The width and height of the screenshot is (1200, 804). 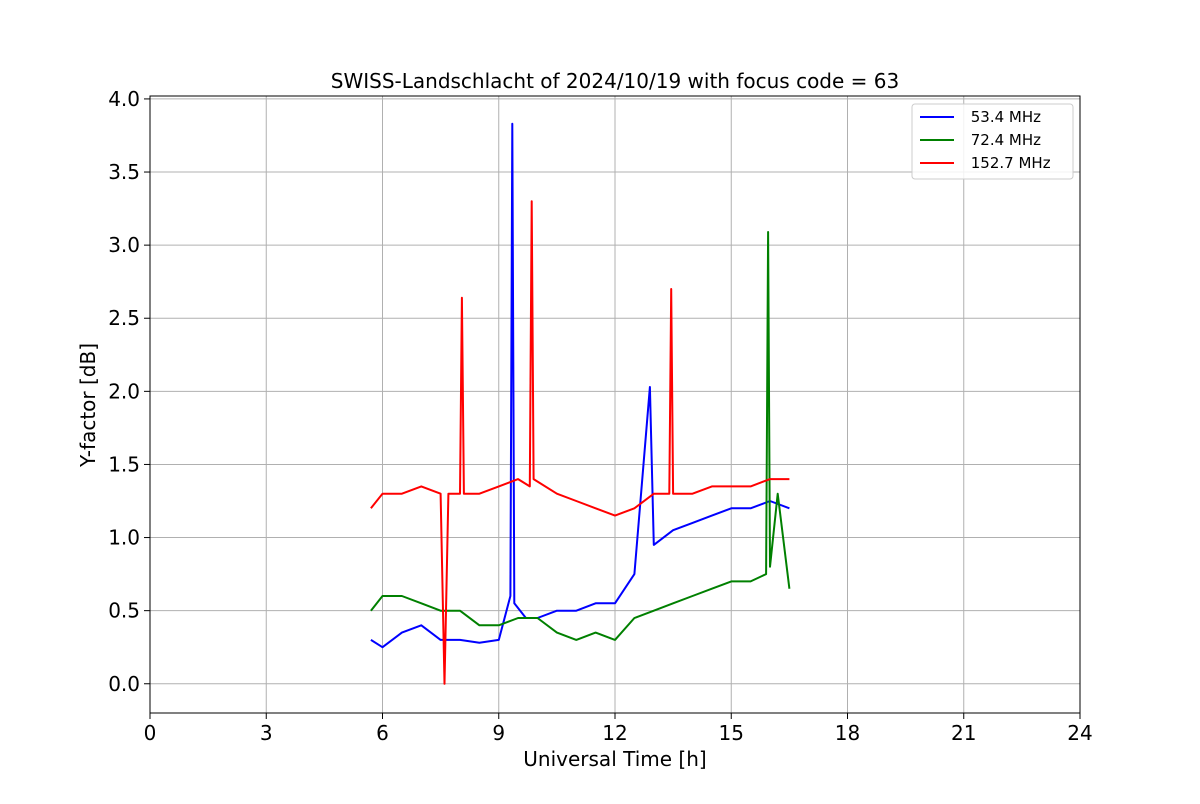 I want to click on x-tick-label: 24, so click(x=1079, y=733).